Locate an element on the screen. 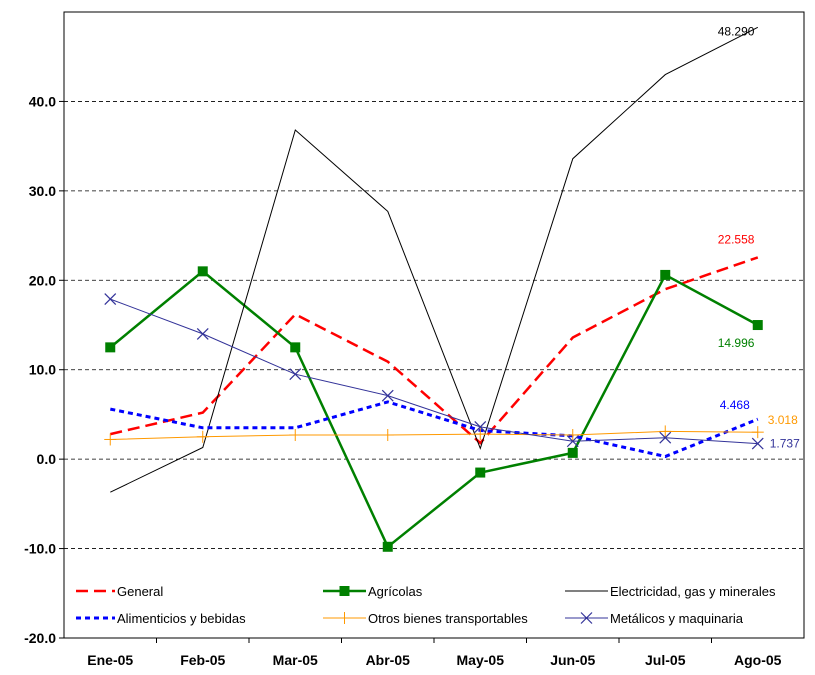  x-tick-label: Feb-05 is located at coordinates (202, 660).